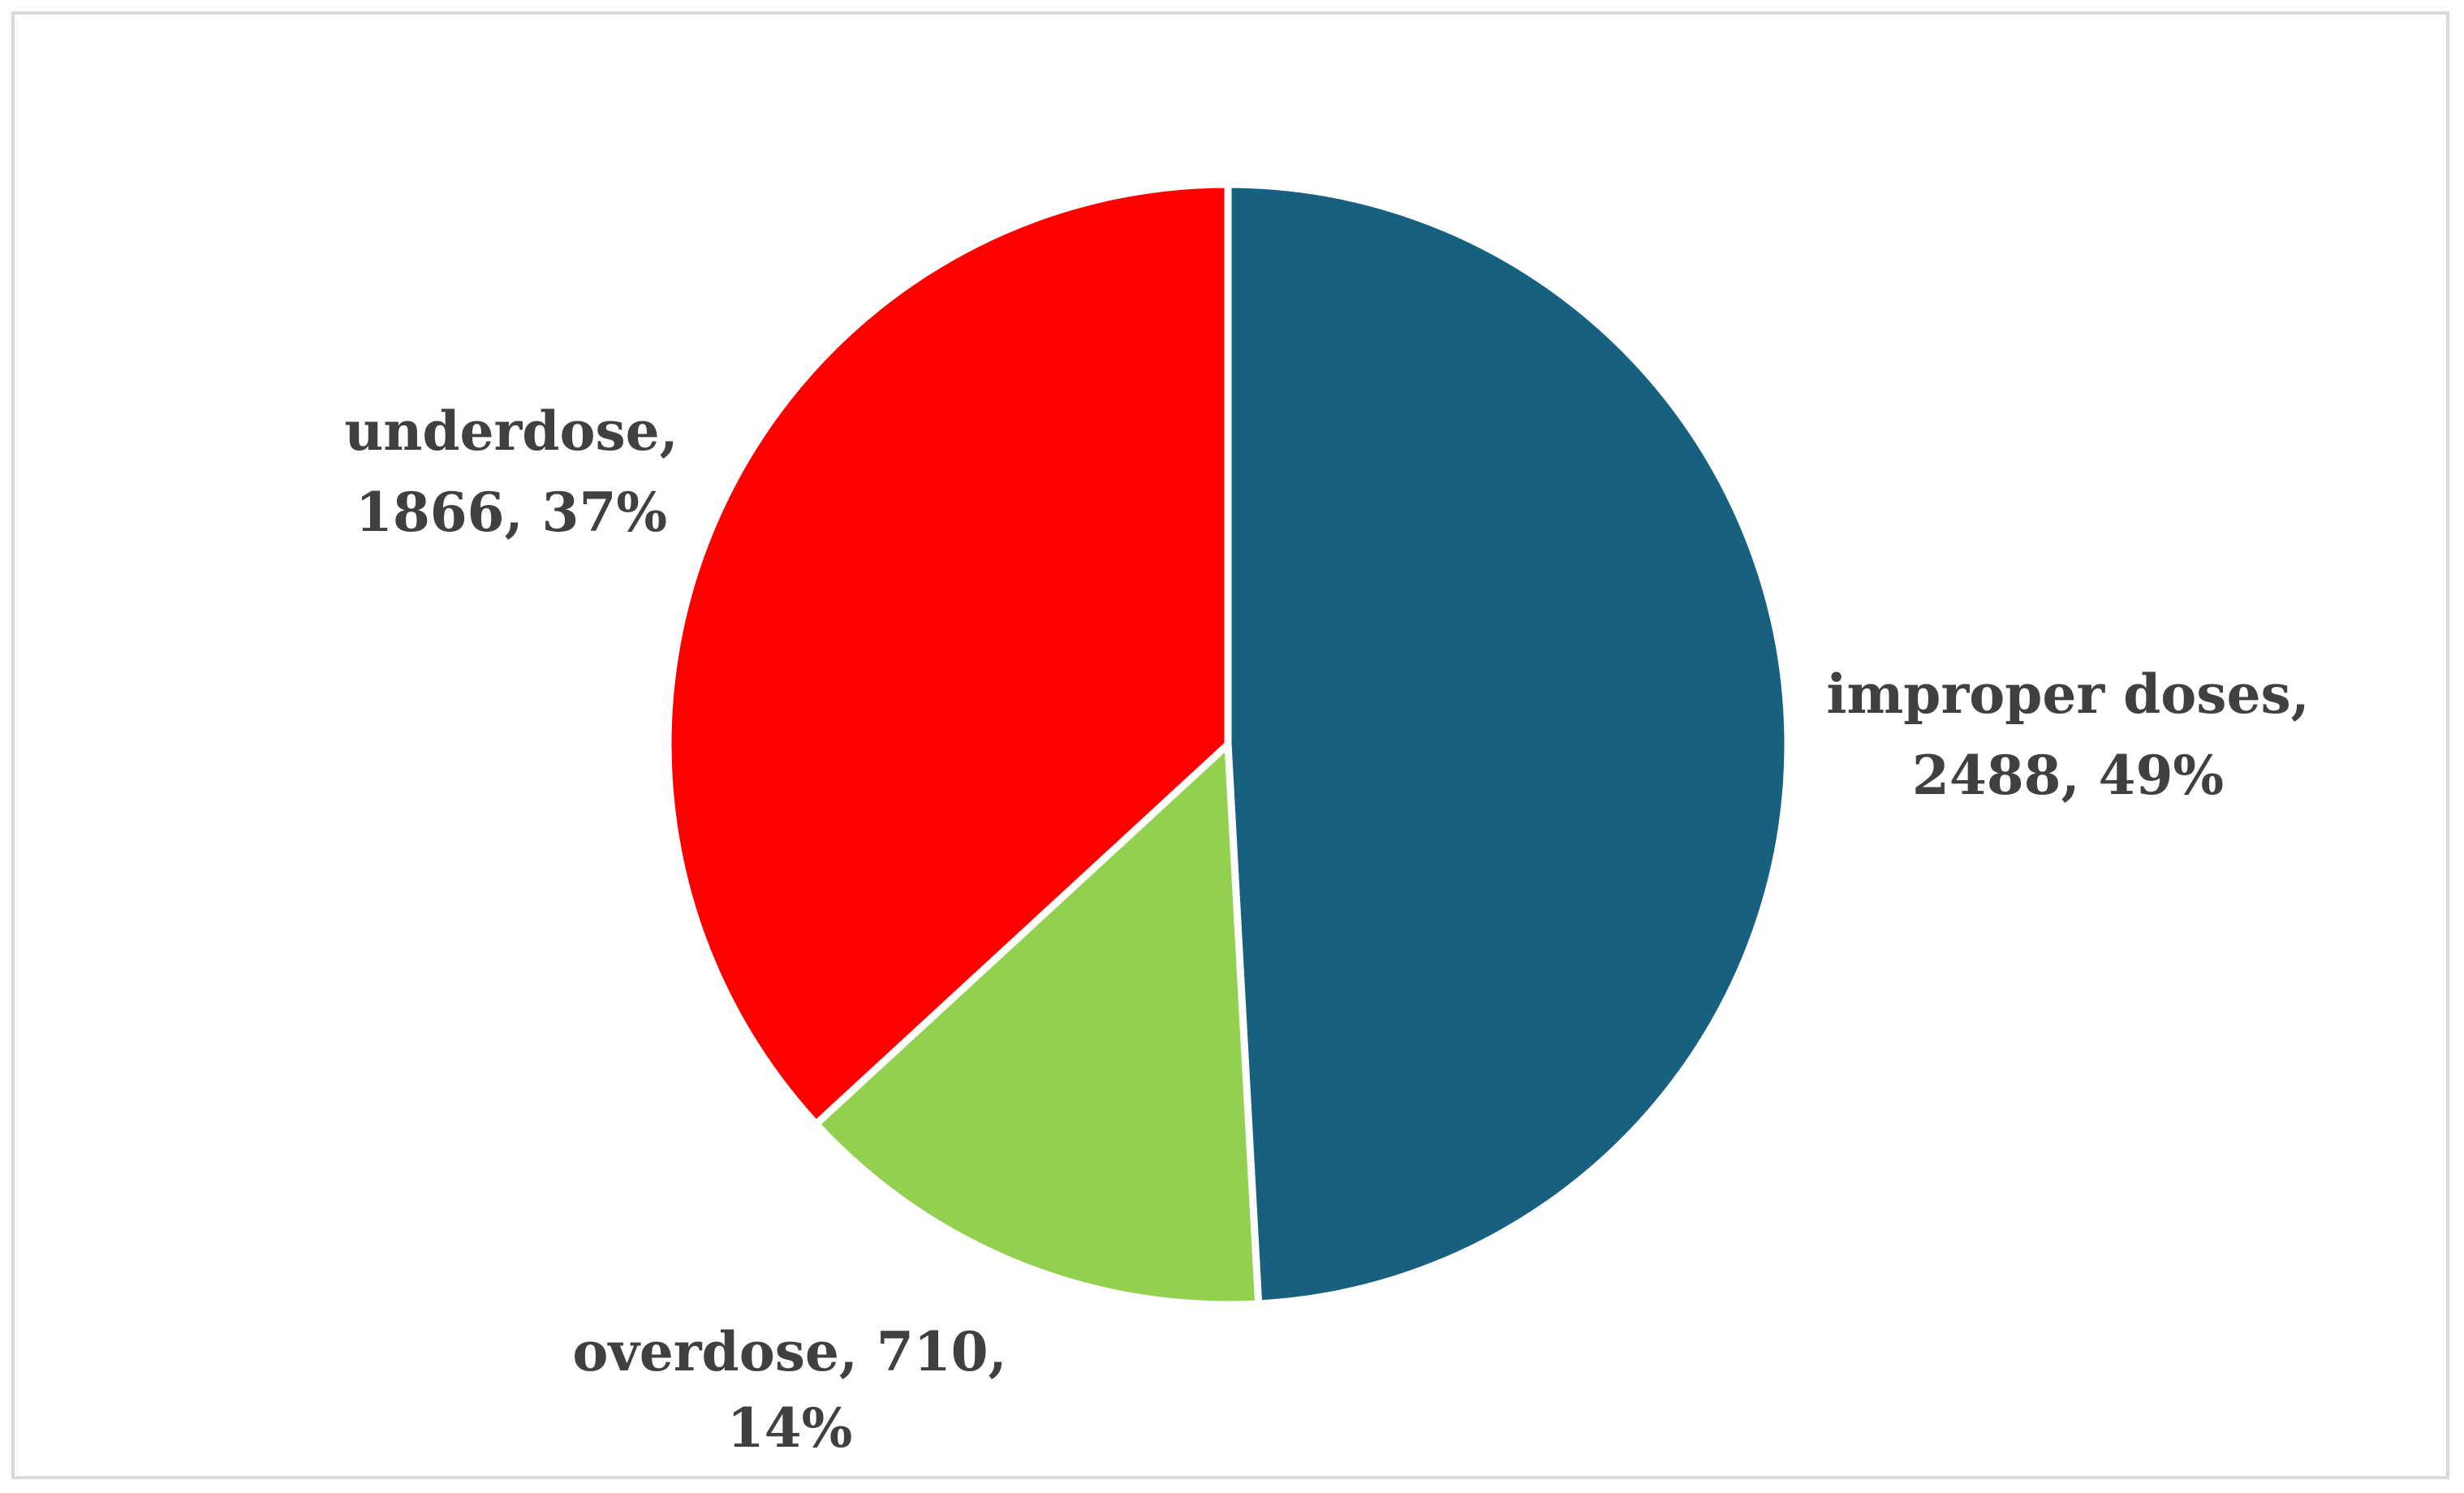  I want to click on label-overdose-line2: 14%, so click(790, 1428).